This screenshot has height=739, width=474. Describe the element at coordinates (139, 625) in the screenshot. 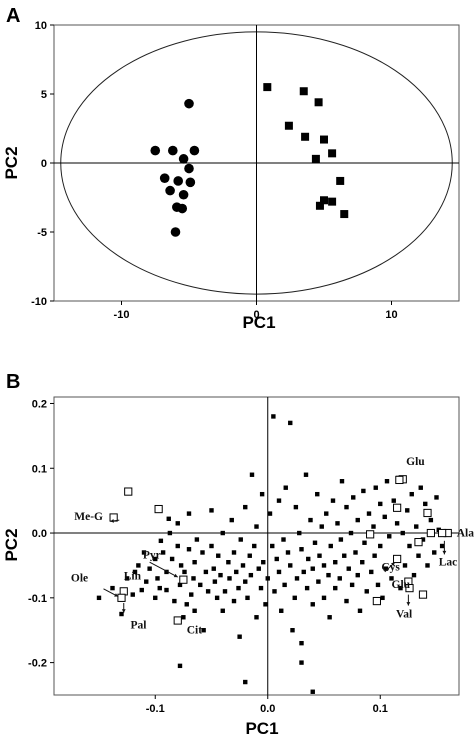

I see `metabolite-label: Pal` at that location.